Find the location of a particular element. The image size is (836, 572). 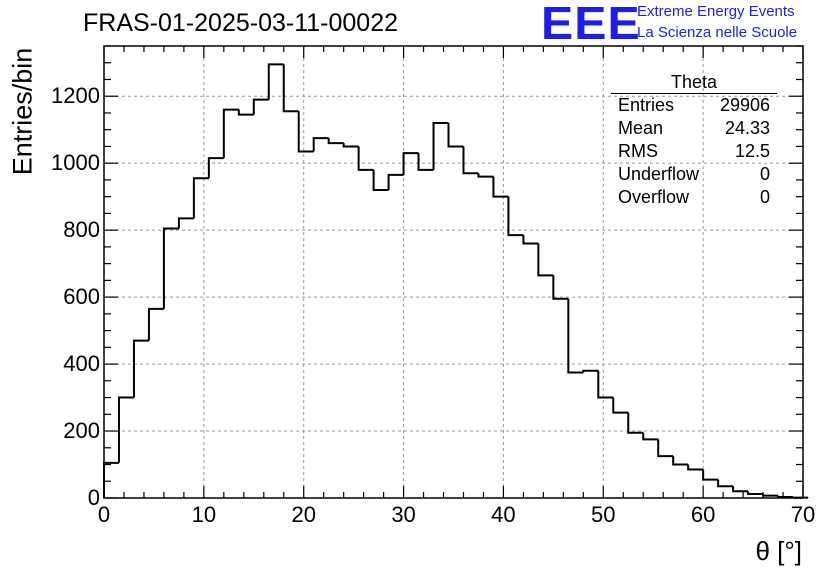

x-tick-label: 40 is located at coordinates (503, 514).